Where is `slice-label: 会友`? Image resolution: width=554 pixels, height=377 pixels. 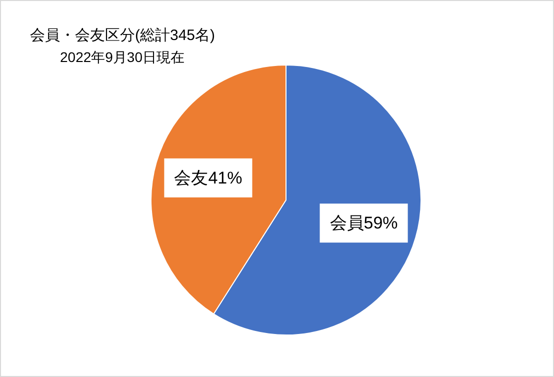 slice-label: 会友 is located at coordinates (191, 178).